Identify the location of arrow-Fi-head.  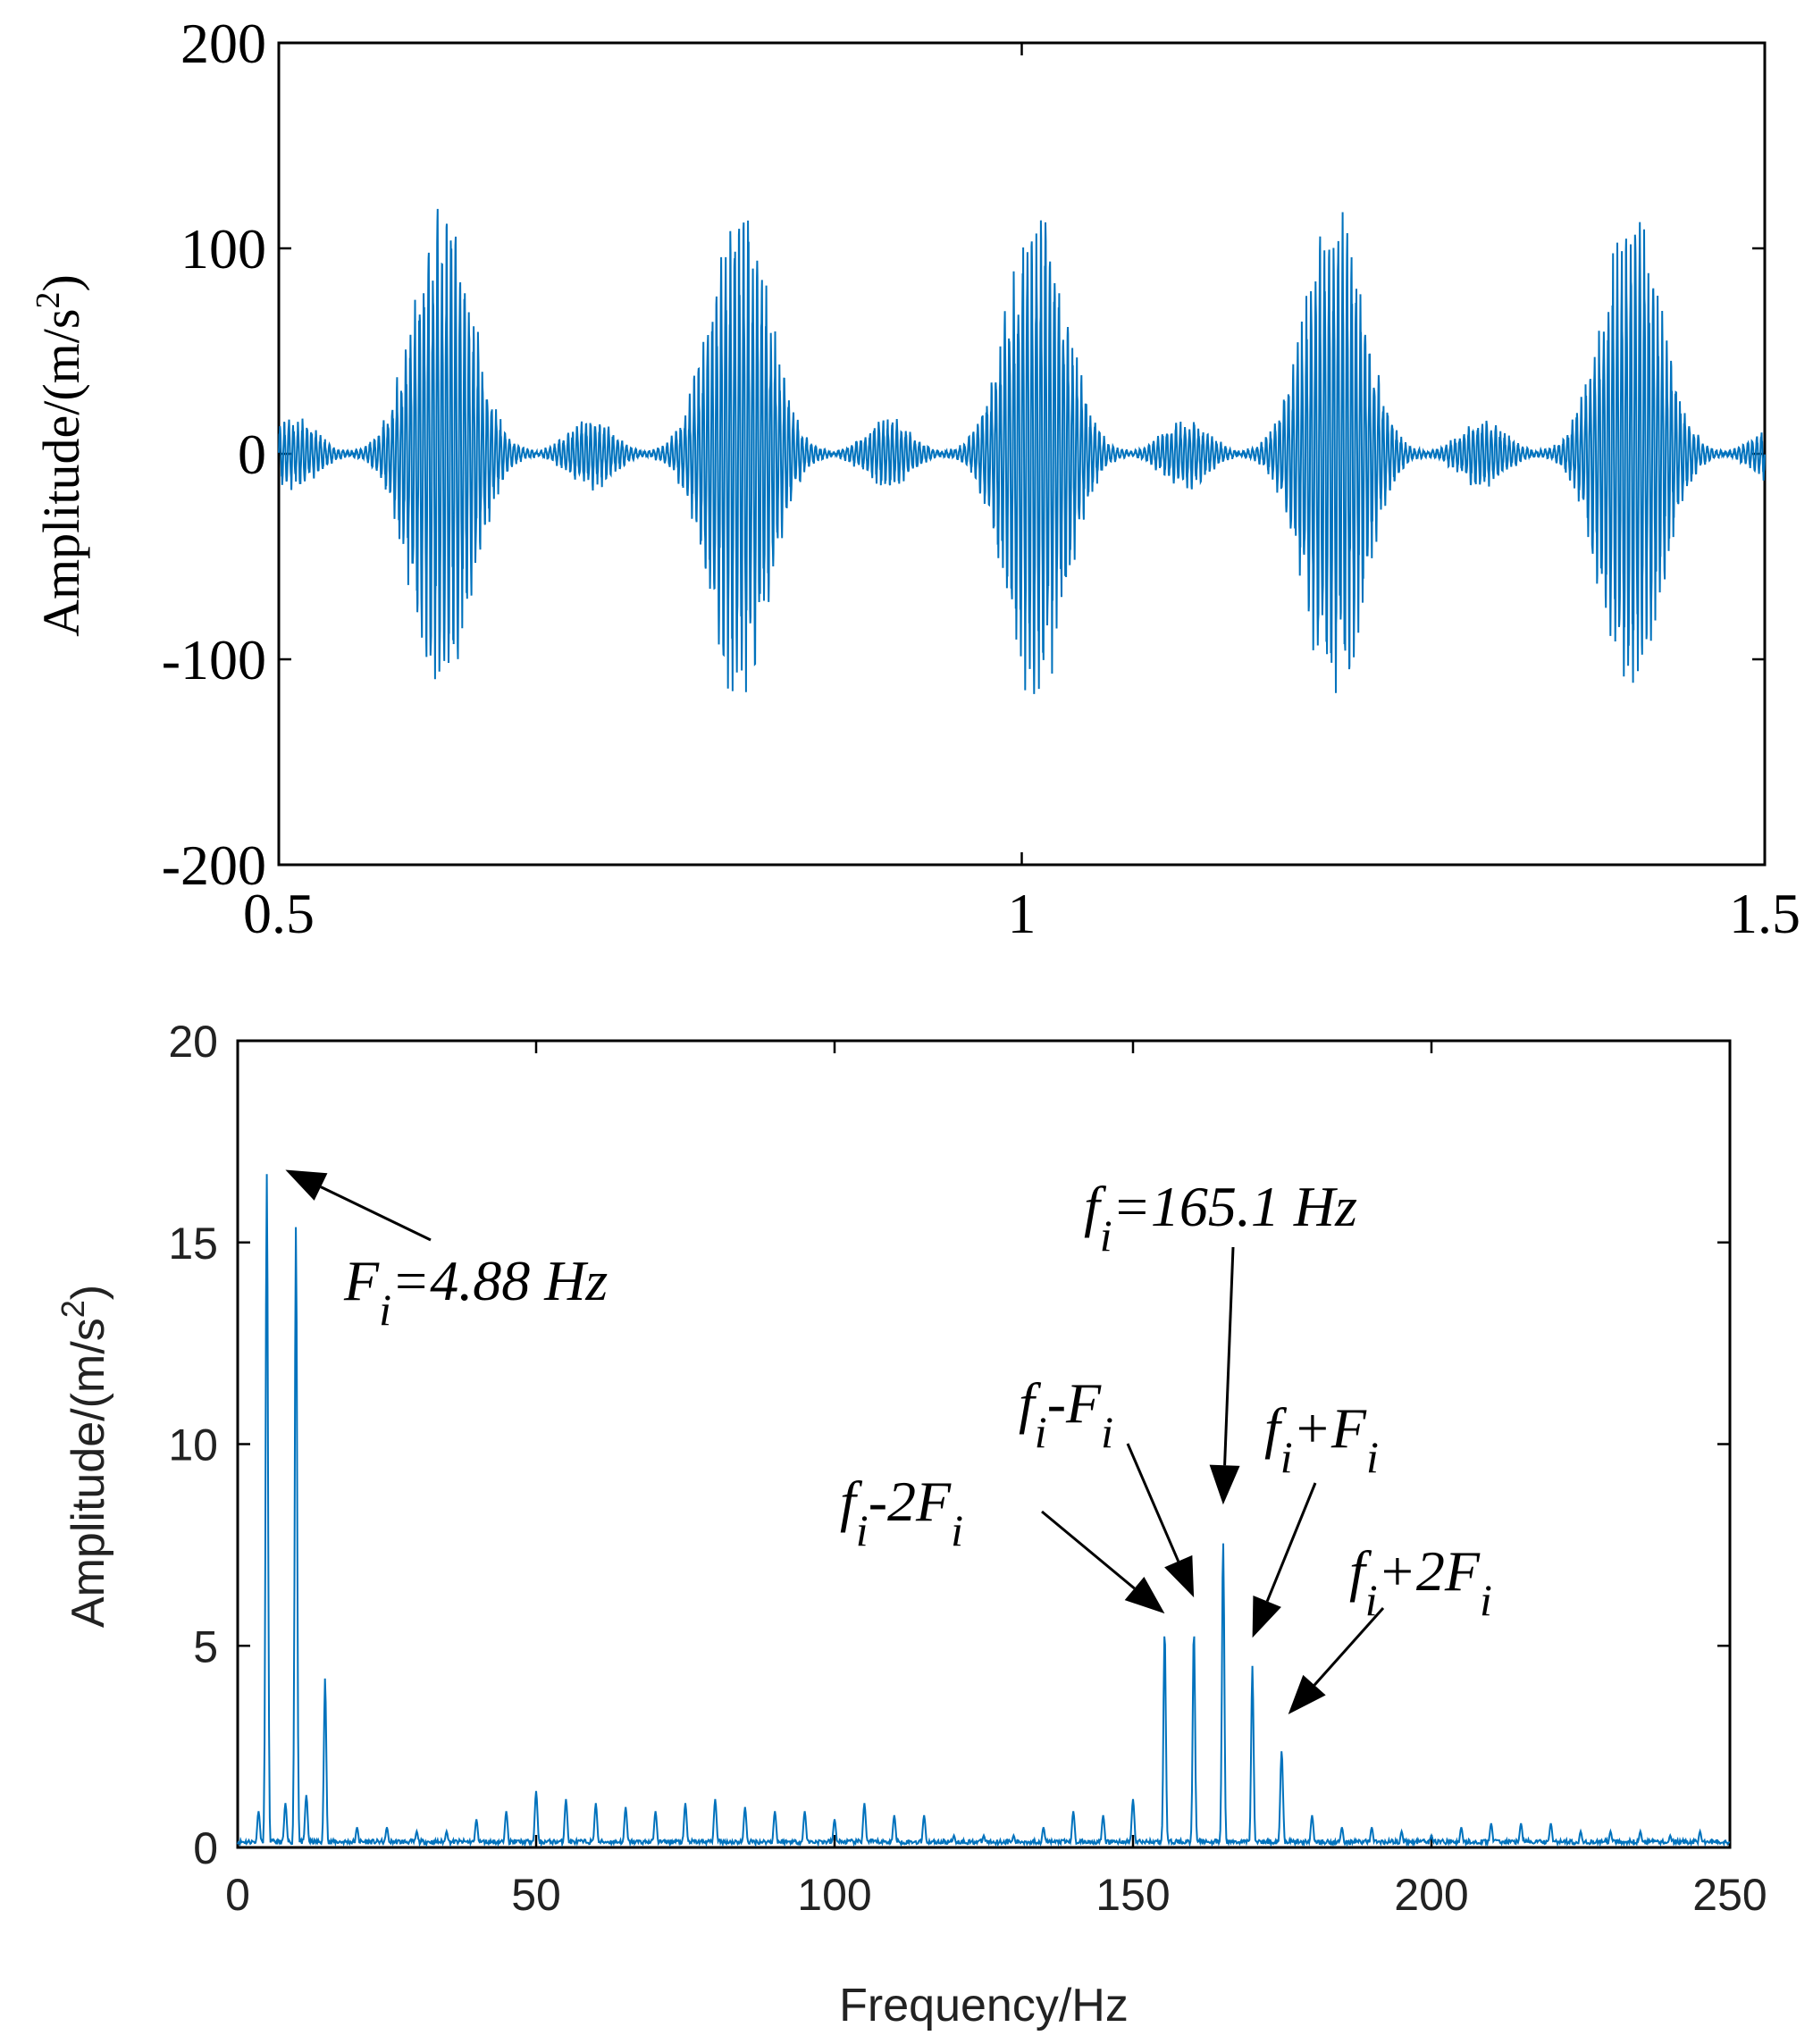
(306, 1185).